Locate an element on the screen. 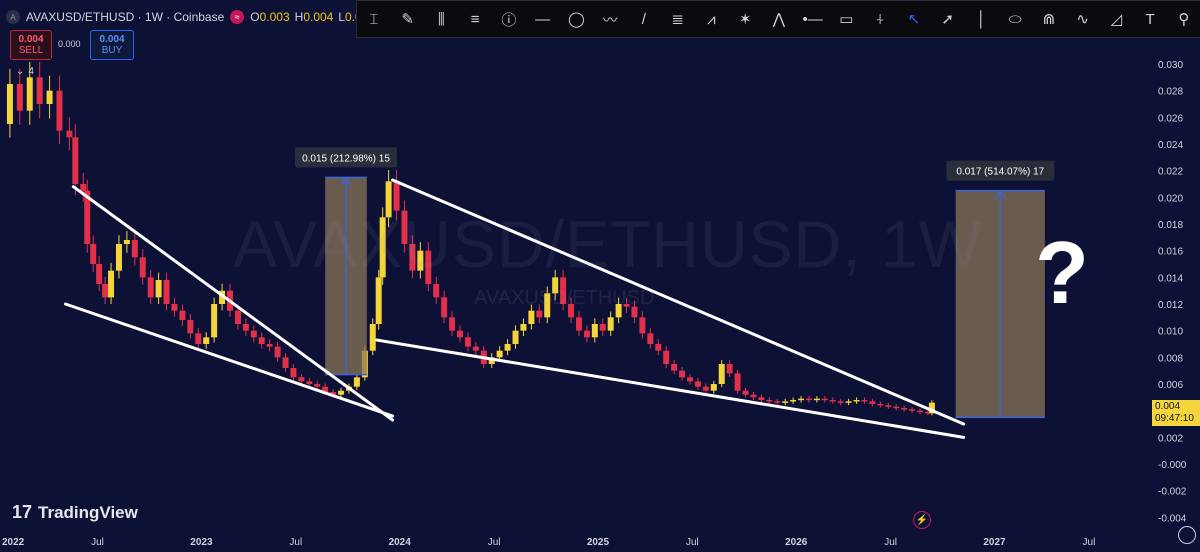  x-tick-label: 2023 is located at coordinates (201, 542).